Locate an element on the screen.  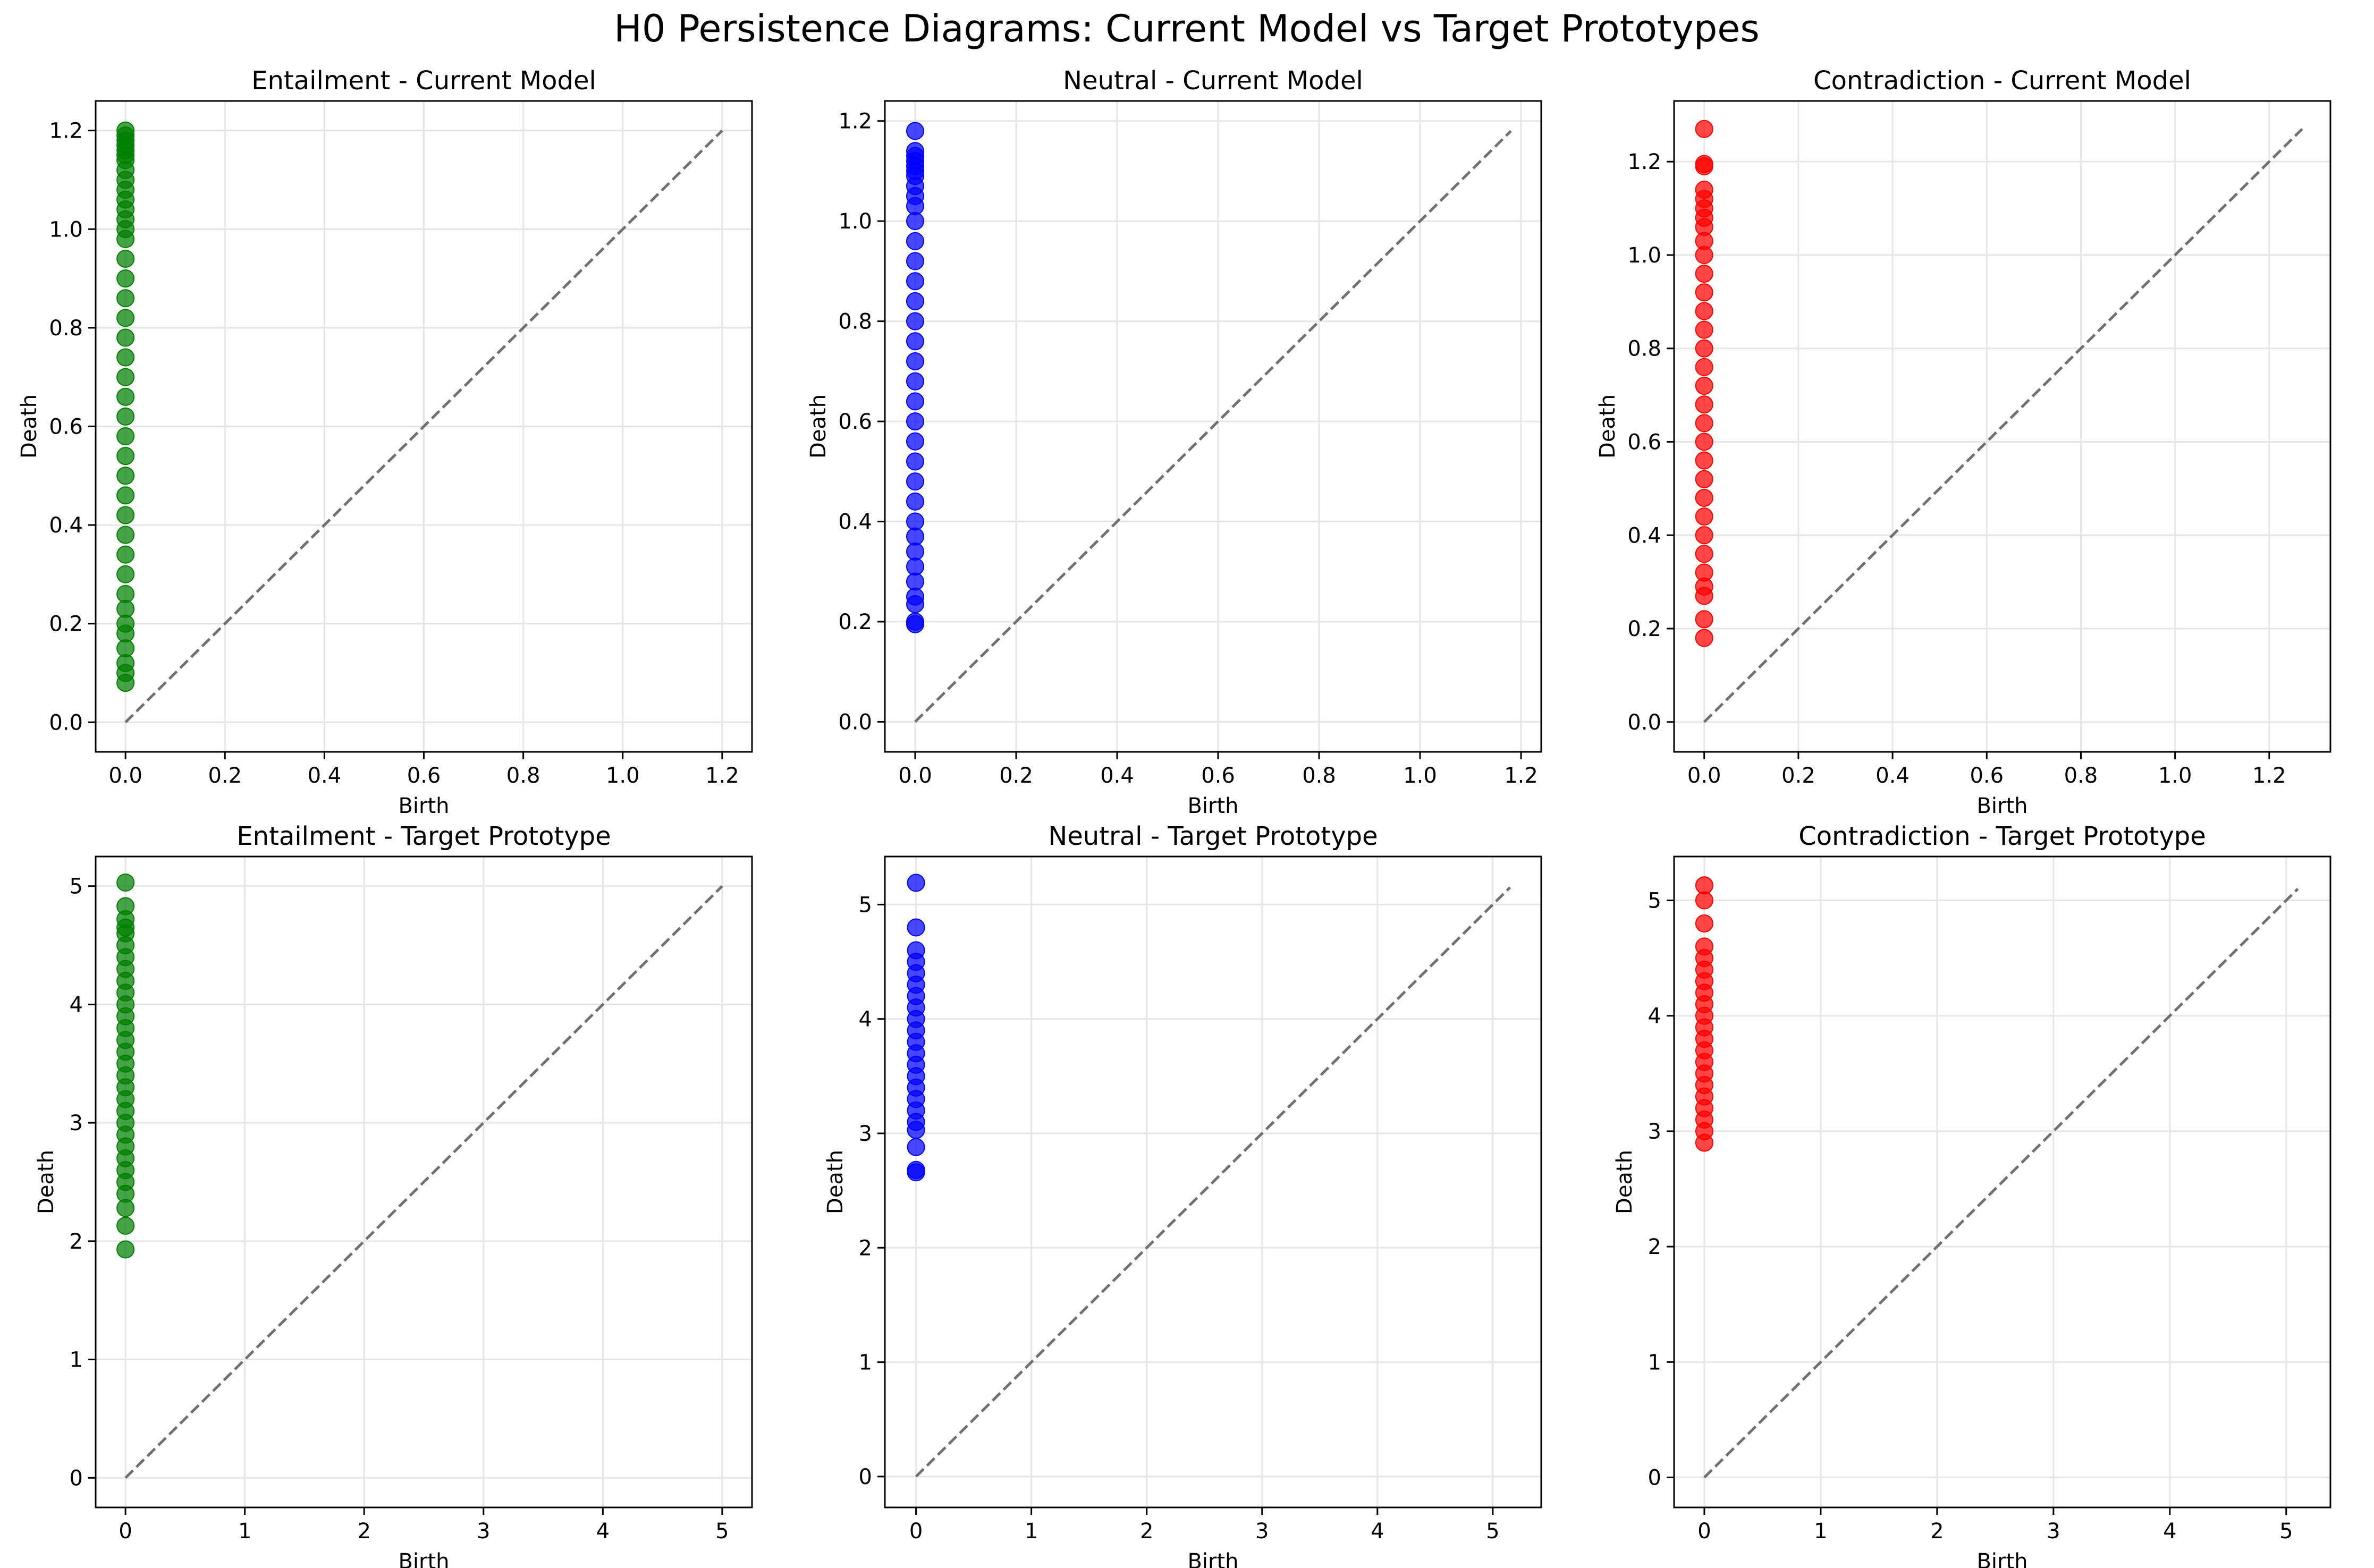
y-tick-label: 1.2 is located at coordinates (66, 131).